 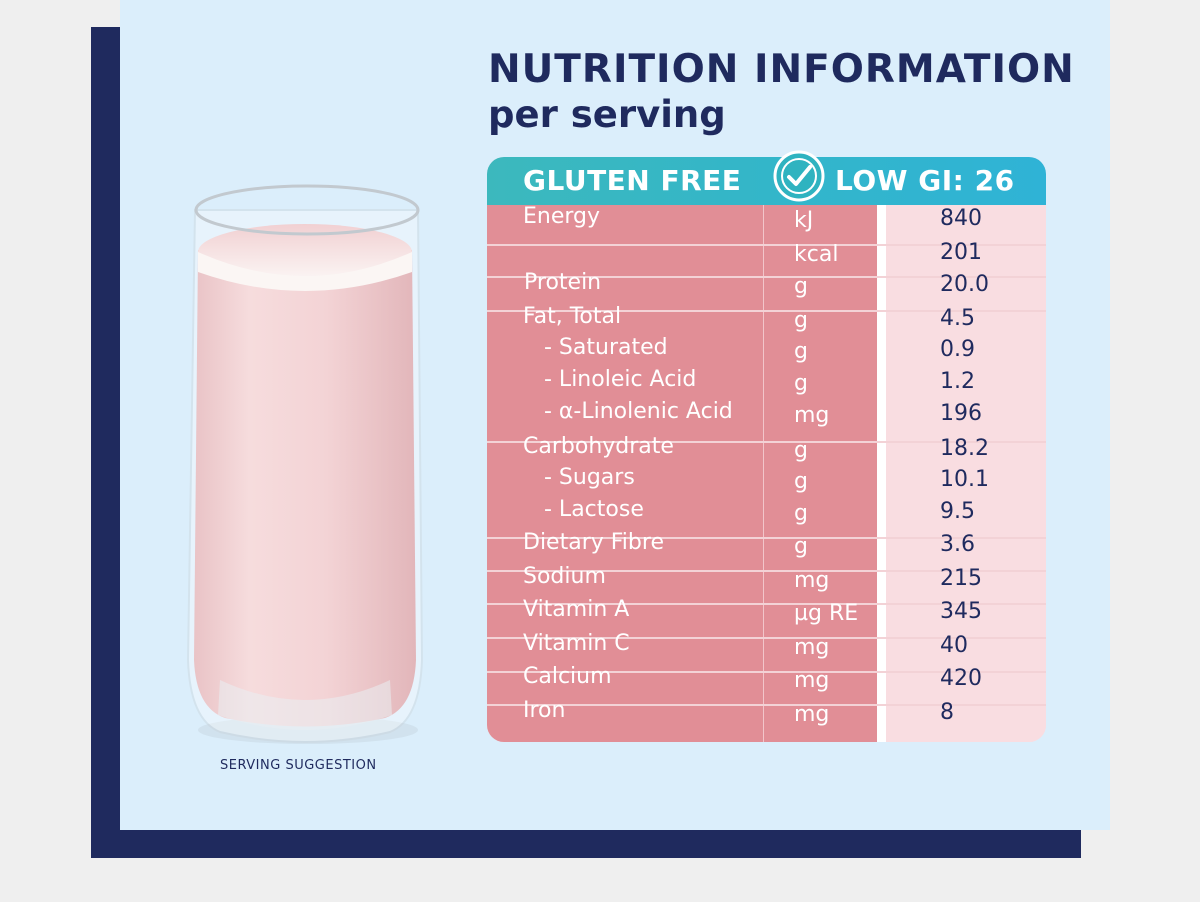 What do you see at coordinates (620, 379) in the screenshot?
I see `nutrient-name: - Linoleic Acid` at bounding box center [620, 379].